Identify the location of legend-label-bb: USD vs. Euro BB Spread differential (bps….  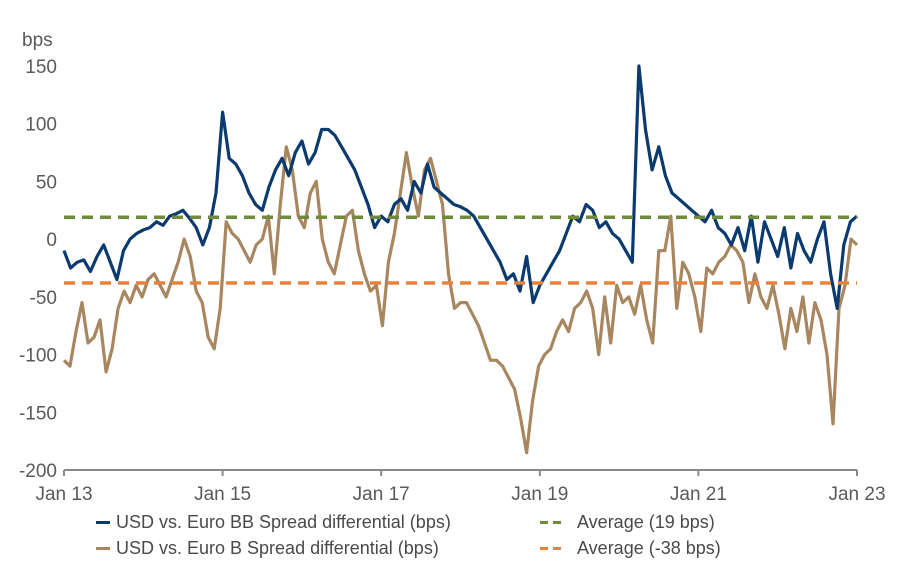
(283, 522).